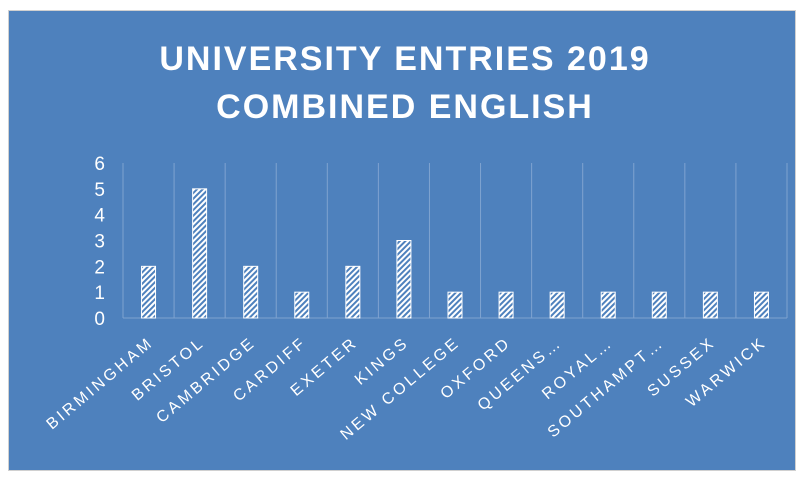 The height and width of the screenshot is (479, 804). What do you see at coordinates (761, 305) in the screenshot?
I see `bar-warwick` at bounding box center [761, 305].